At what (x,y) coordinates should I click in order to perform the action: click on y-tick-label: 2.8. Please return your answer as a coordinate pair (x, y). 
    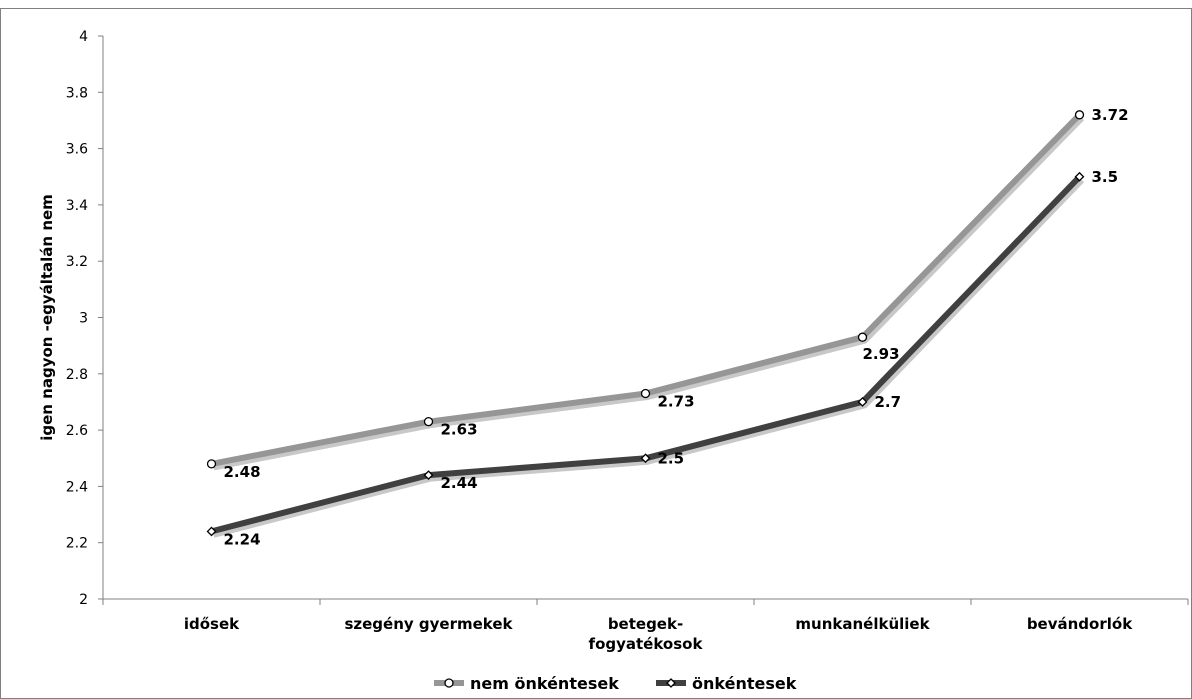
    Looking at the image, I should click on (77, 375).